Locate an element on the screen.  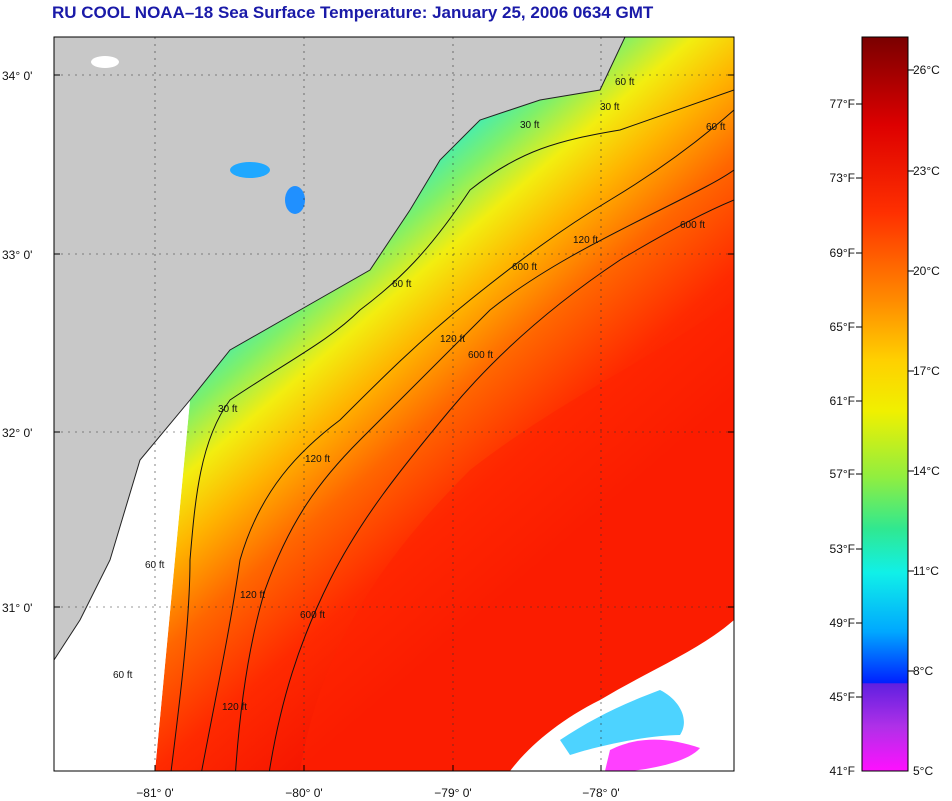
celsius-label: 20°C is located at coordinates (926, 271).